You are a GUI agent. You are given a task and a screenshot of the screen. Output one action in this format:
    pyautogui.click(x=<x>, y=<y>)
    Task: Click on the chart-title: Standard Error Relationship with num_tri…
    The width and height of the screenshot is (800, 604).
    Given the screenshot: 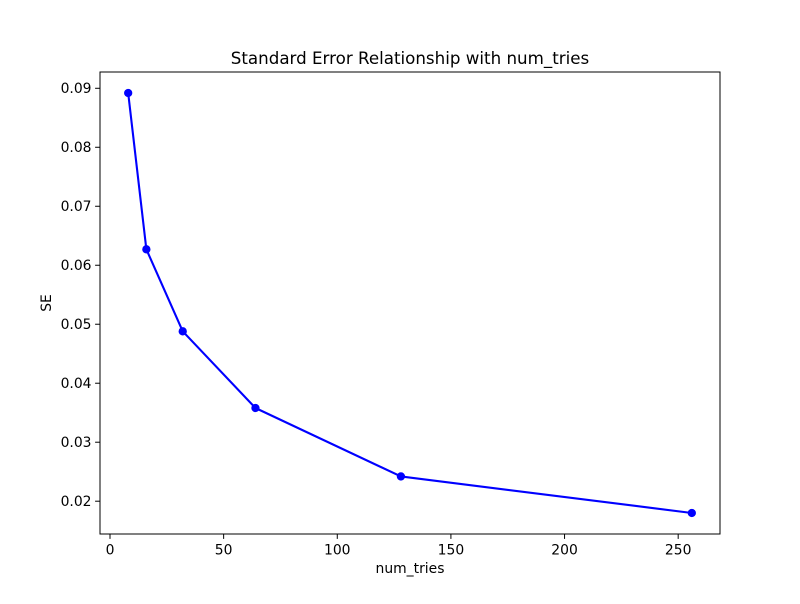 What is the action you would take?
    pyautogui.click(x=410, y=58)
    